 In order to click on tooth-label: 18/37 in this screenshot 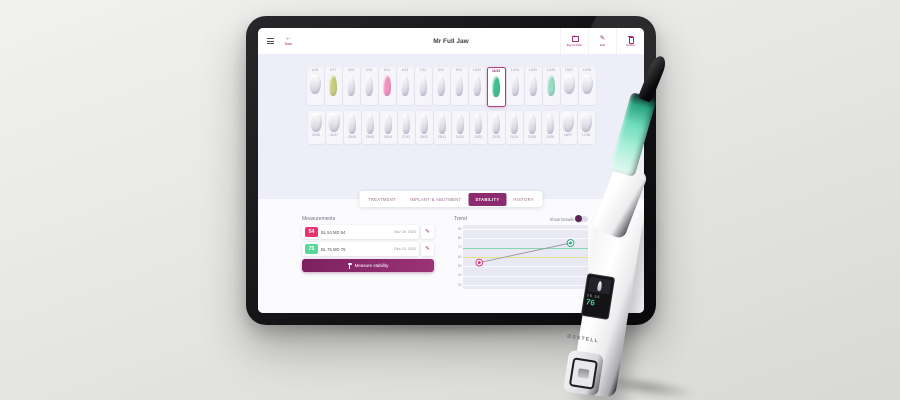, I will do `click(568, 135)`.